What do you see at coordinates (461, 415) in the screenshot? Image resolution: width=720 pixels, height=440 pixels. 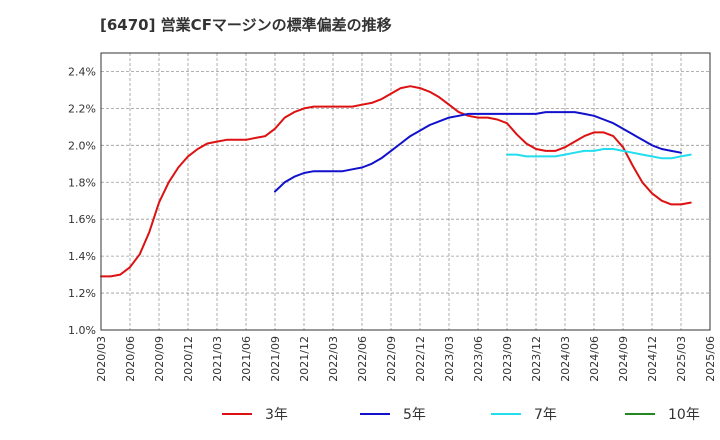 I see `legend-layer: 3年 5年 7年 10年` at bounding box center [461, 415].